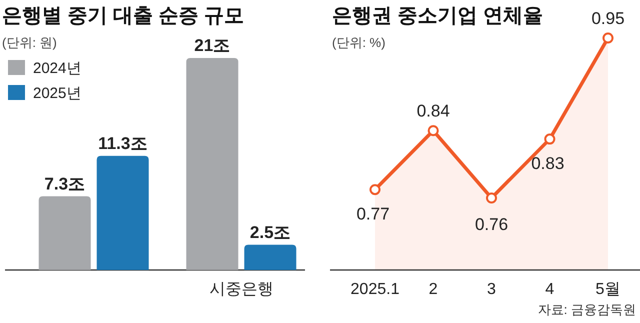 The height and width of the screenshot is (323, 640). Describe the element at coordinates (491, 224) in the screenshot. I see `data-label: 0.76` at that location.